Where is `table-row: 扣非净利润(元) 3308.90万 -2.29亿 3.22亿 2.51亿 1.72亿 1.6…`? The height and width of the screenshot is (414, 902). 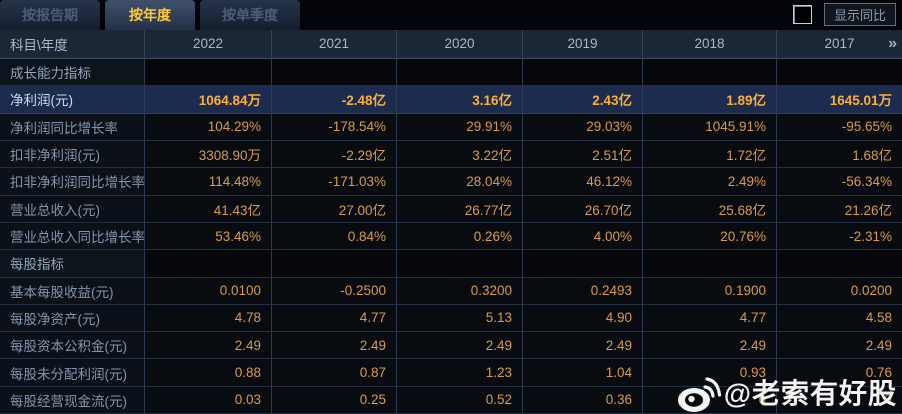 table-row: 扣非净利润(元) 3308.90万 -2.29亿 3.22亿 2.51亿 1.72亿 1.6… is located at coordinates (451, 154).